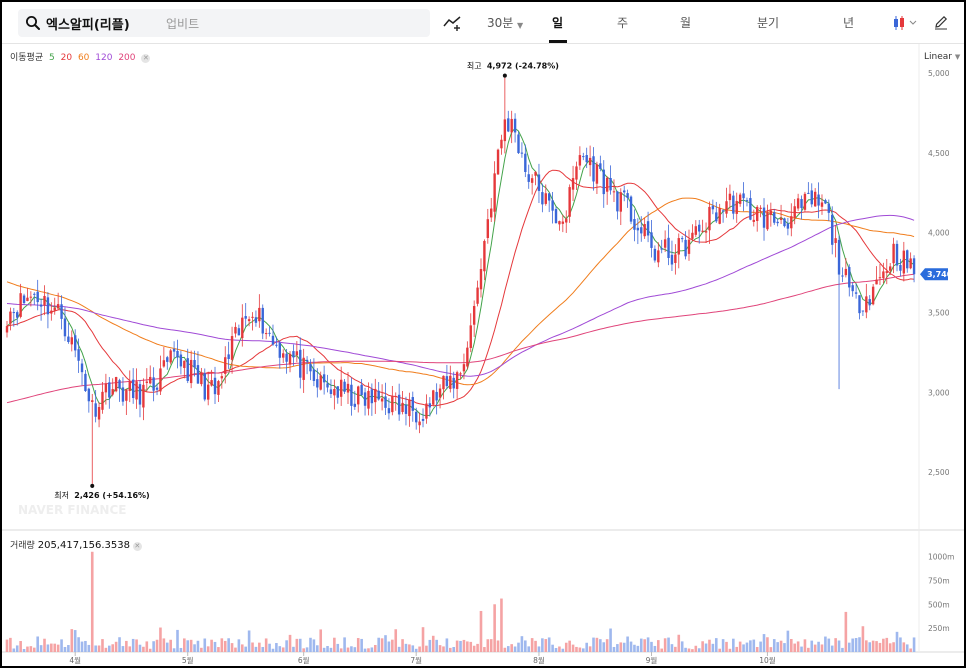  I want to click on tab-month: 월, so click(686, 23).